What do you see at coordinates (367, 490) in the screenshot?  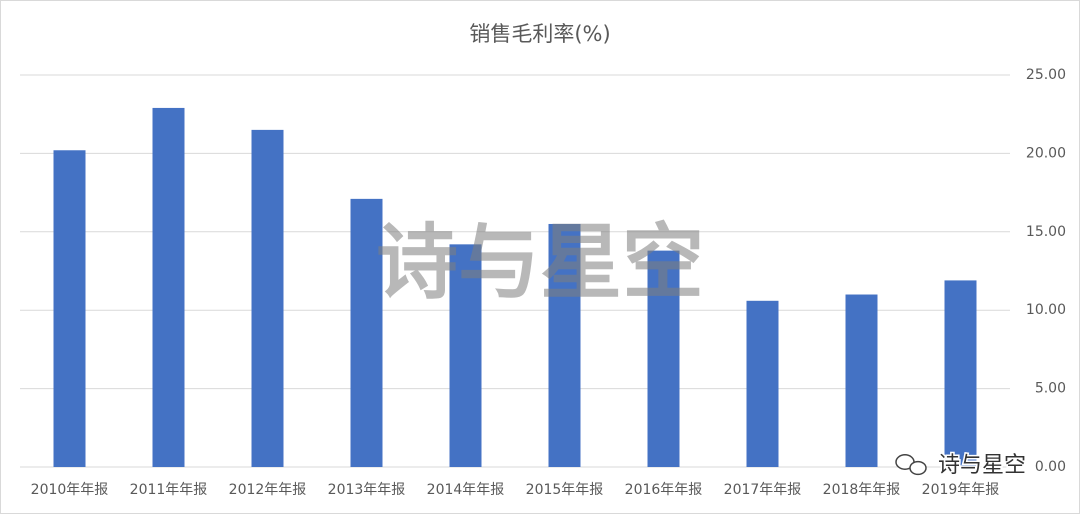 I see `x-tick-label: 2013年年报` at bounding box center [367, 490].